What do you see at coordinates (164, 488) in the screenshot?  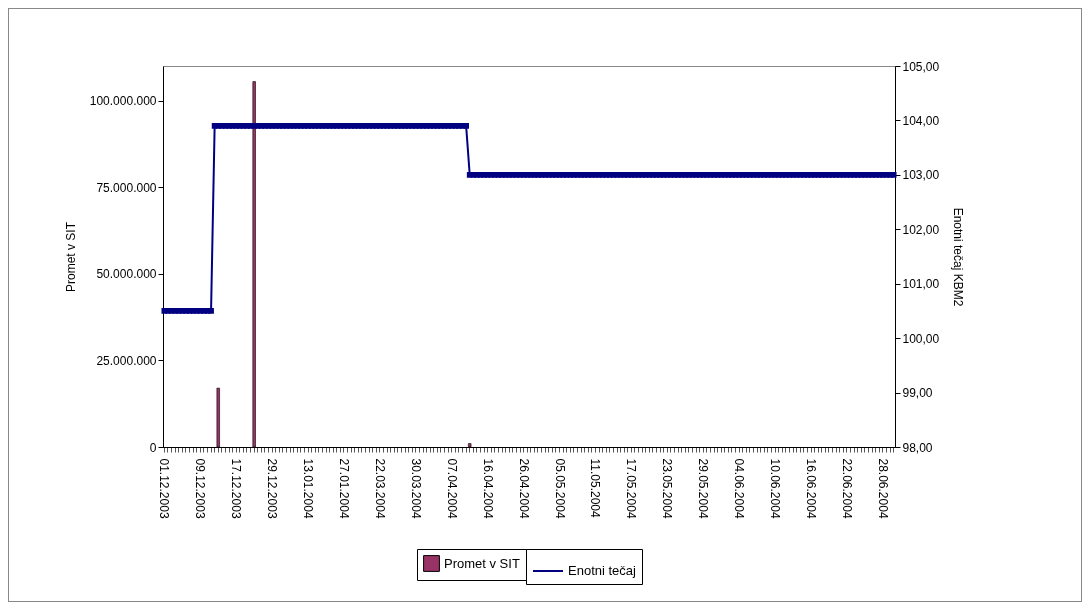 I see `x-tick-label: 01.12.2003` at bounding box center [164, 488].